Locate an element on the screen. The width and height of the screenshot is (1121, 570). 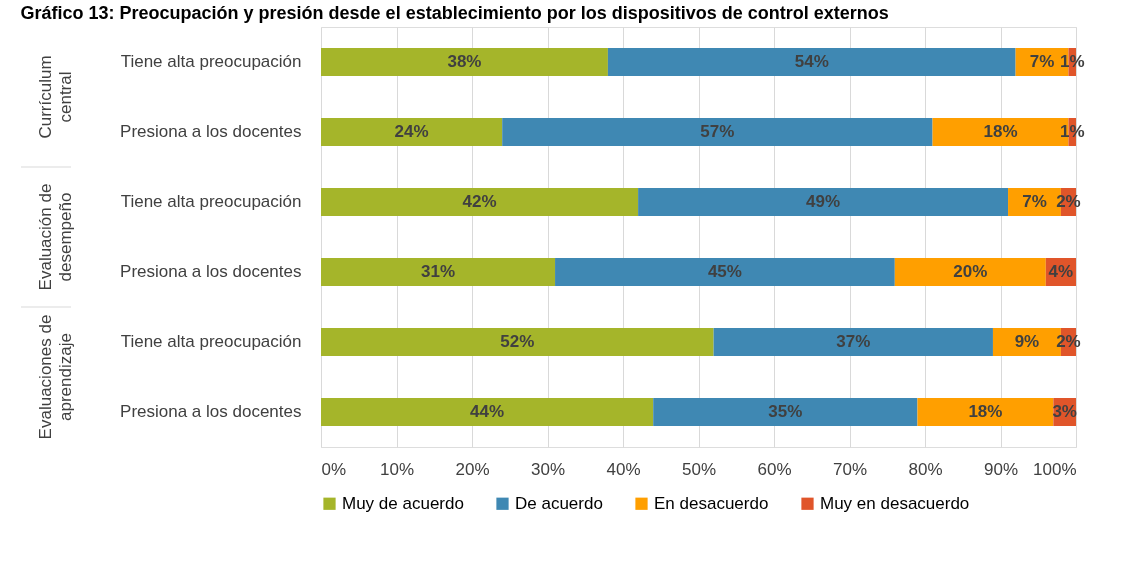
x-tick-label: 90% is located at coordinates (1001, 469).